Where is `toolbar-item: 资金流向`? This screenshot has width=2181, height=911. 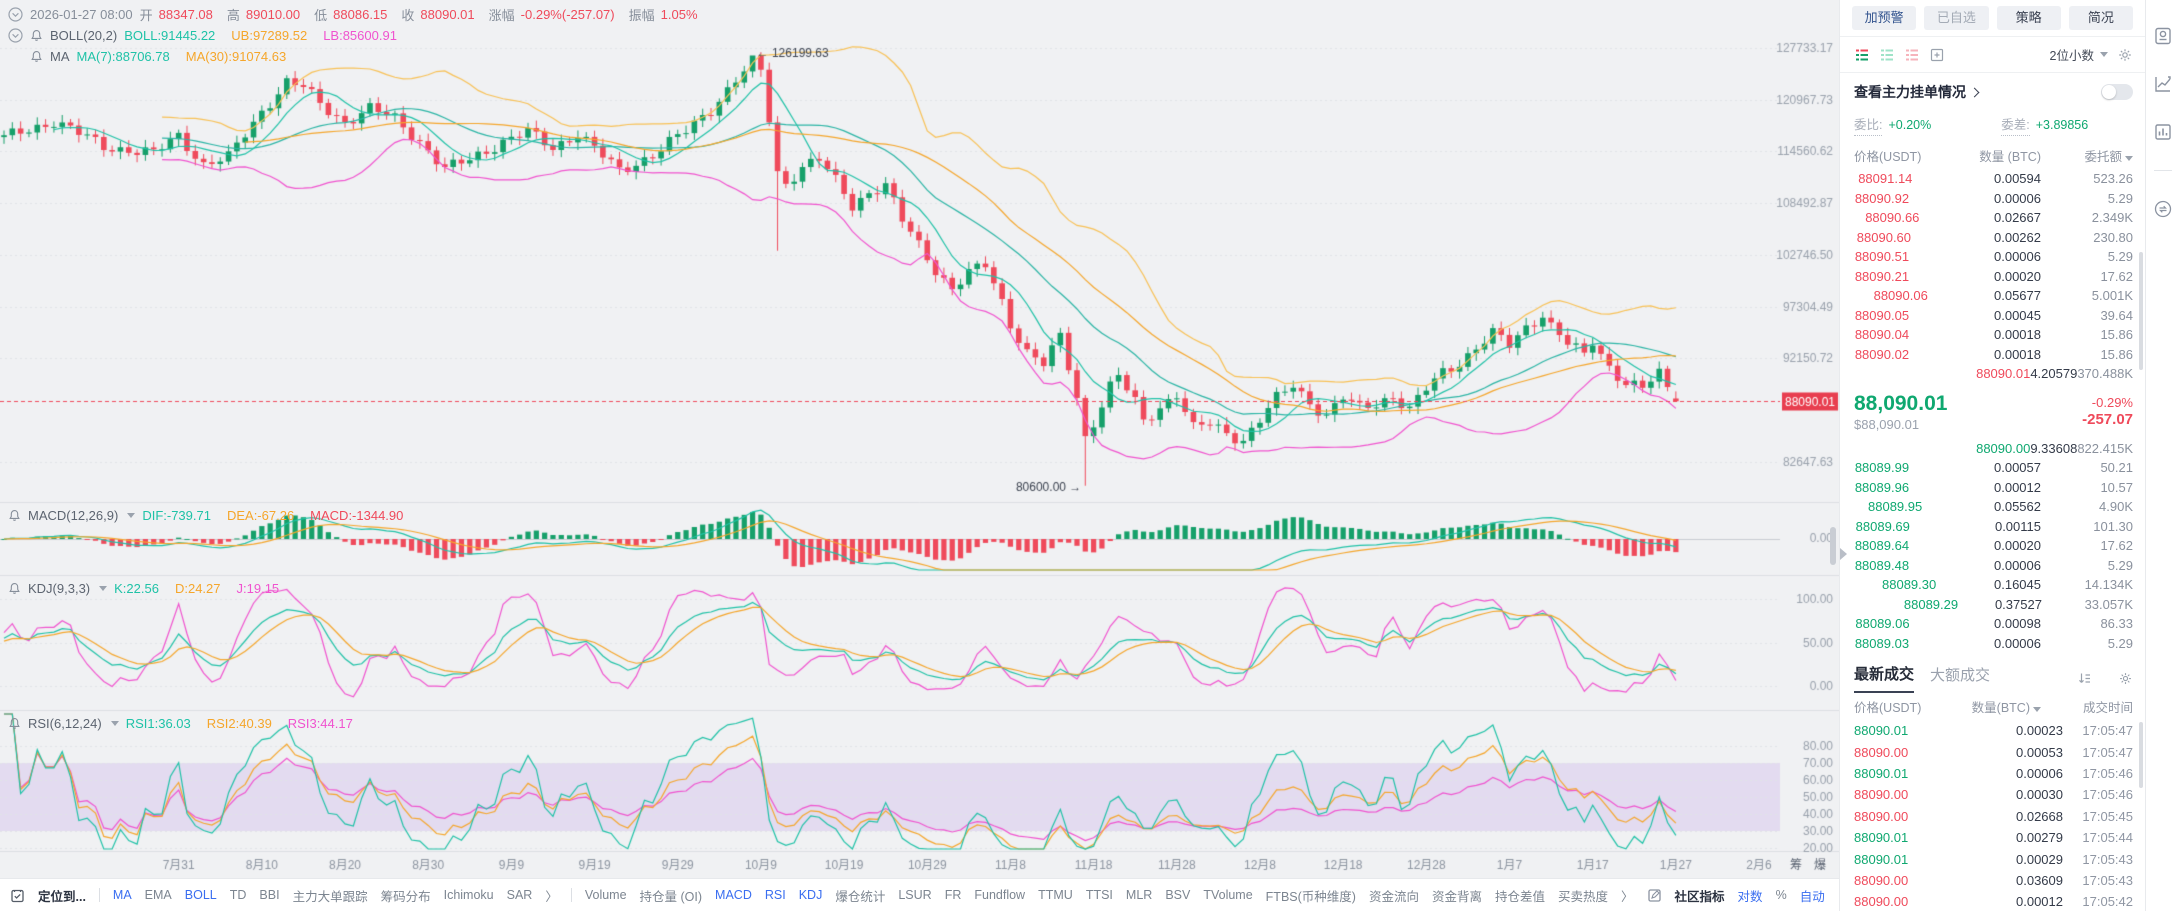
toolbar-item: 资金流向 is located at coordinates (1393, 896).